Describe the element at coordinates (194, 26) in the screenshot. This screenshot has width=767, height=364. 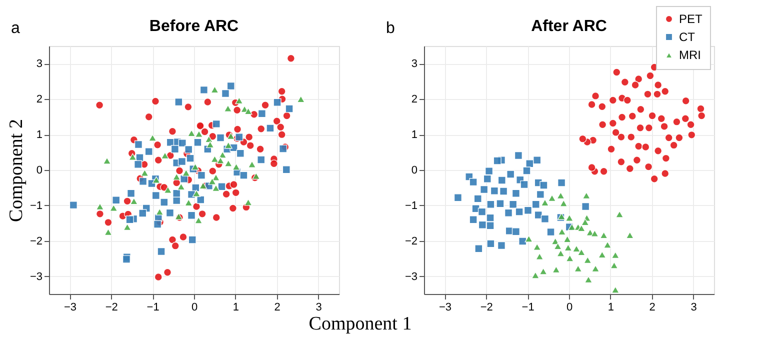
I see `chart-title: Before ARC` at that location.